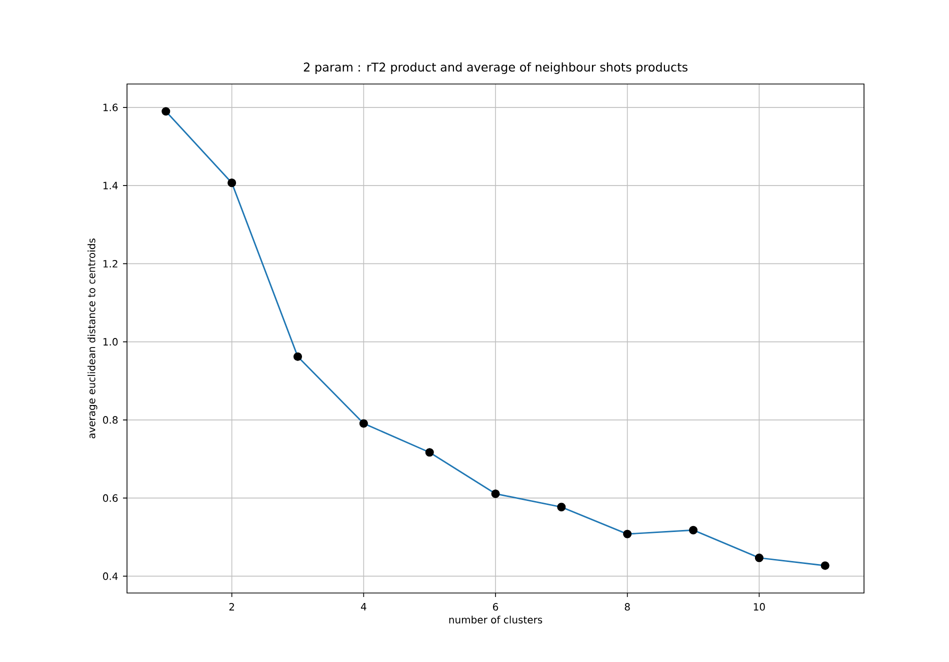 This screenshot has height=662, width=949. What do you see at coordinates (759, 607) in the screenshot?
I see `x-tick-label: 10` at bounding box center [759, 607].